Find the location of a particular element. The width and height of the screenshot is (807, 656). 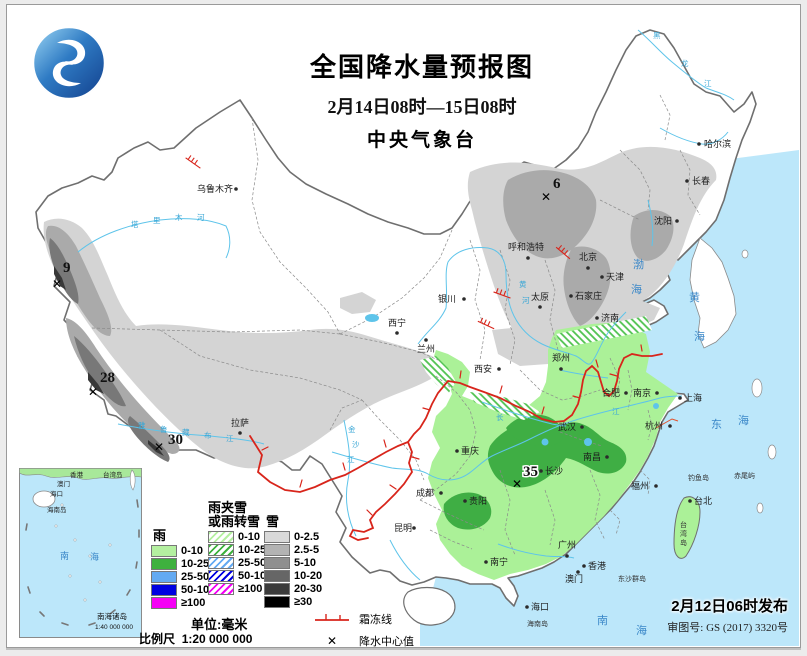

city-label: 呼和浩特 is located at coordinates (526, 246).